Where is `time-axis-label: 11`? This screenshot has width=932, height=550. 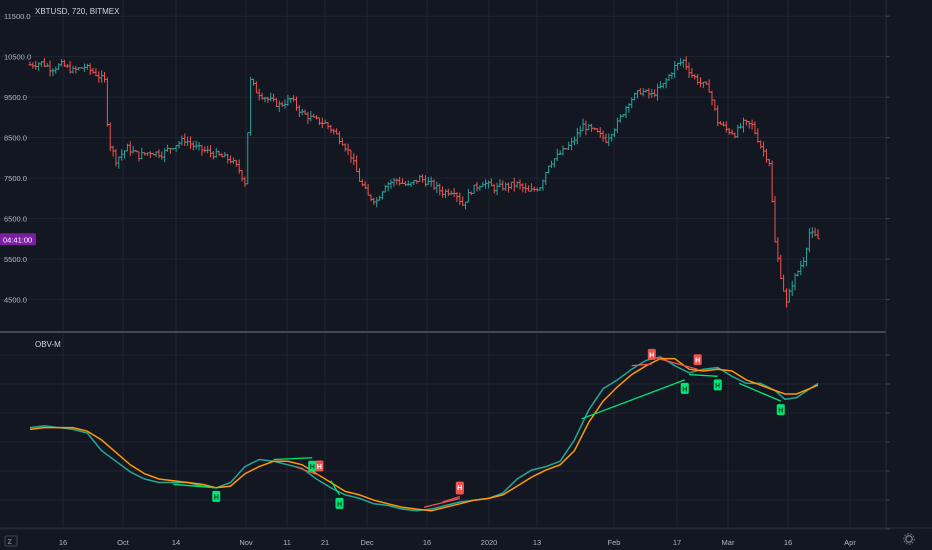
time-axis-label: 11 is located at coordinates (287, 542).